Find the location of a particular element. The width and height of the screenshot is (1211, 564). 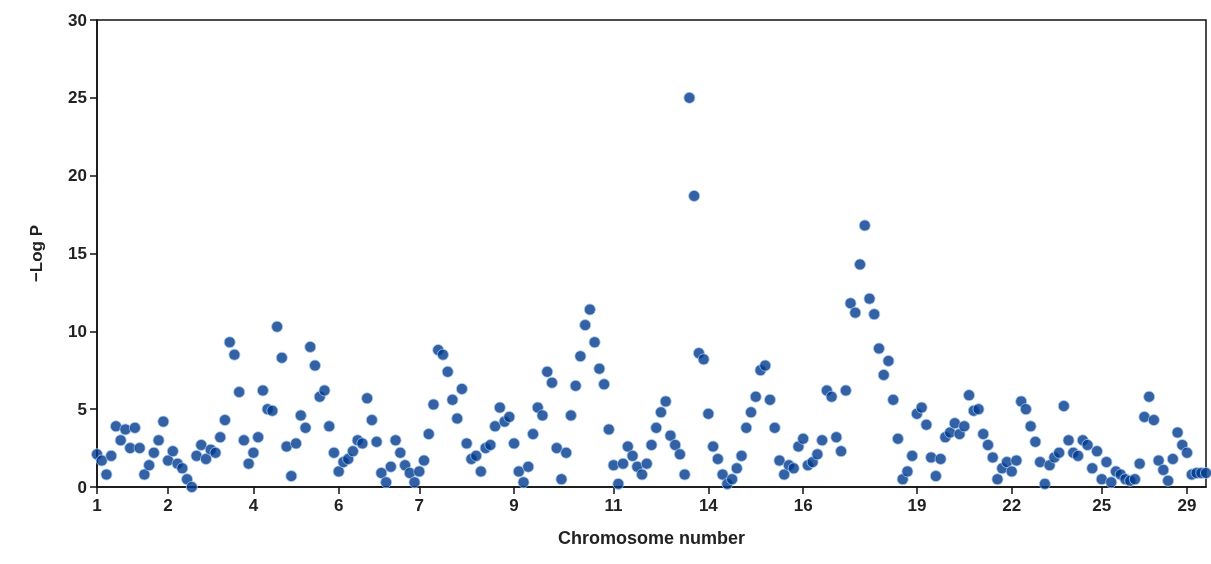

x-tick-label: 9 is located at coordinates (514, 505).